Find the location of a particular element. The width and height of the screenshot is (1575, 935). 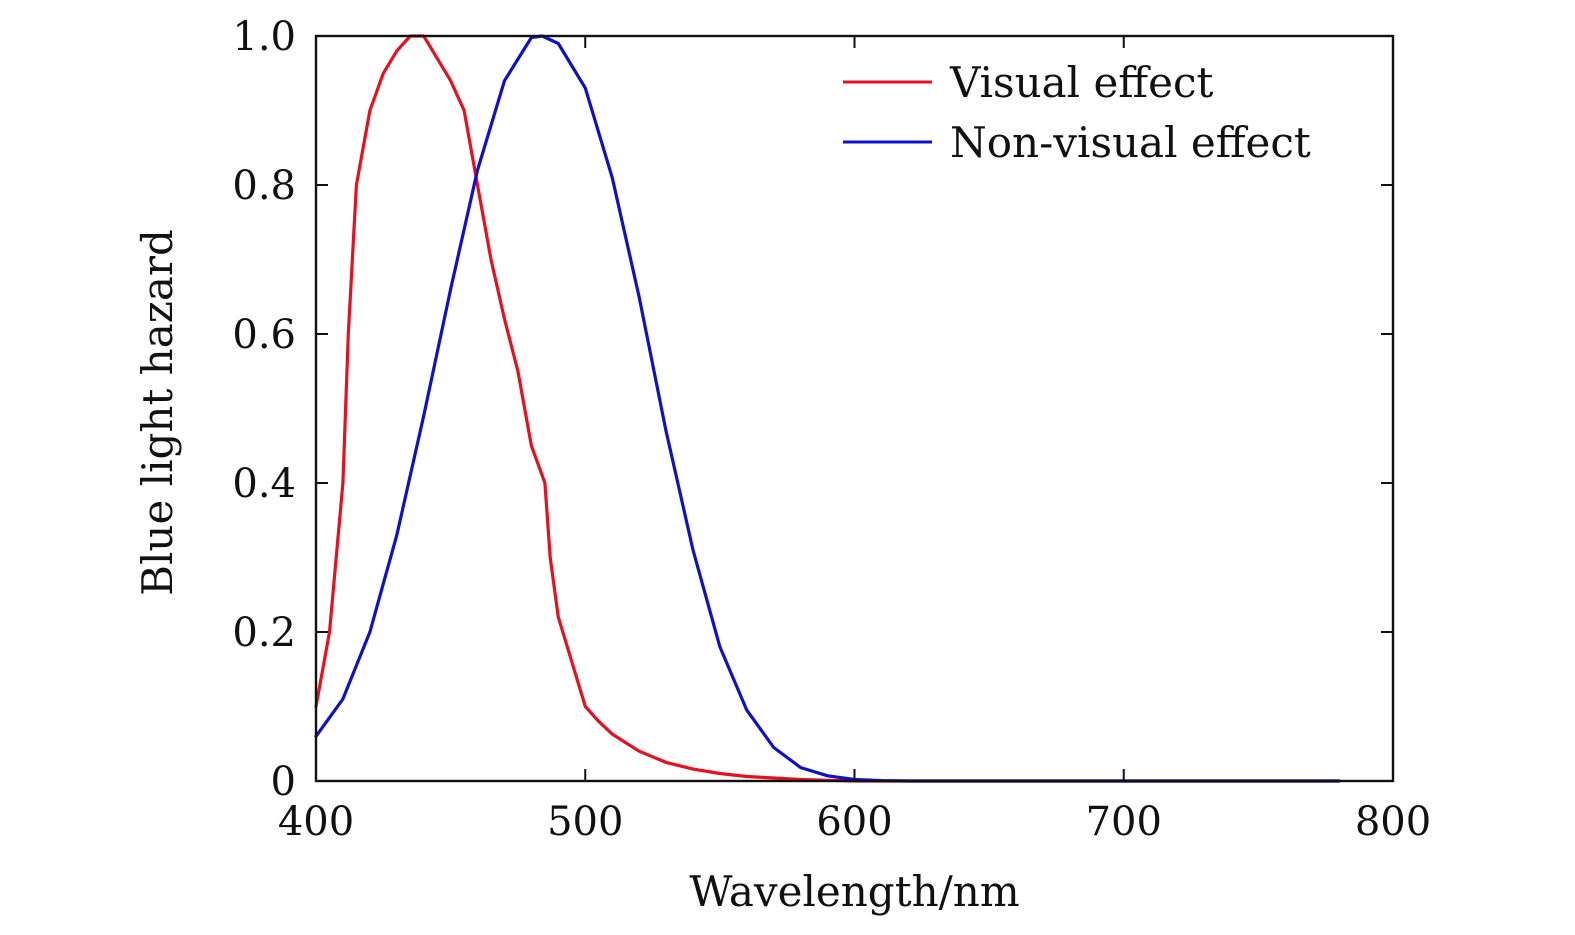

x-tick-label: 500 is located at coordinates (585, 822).